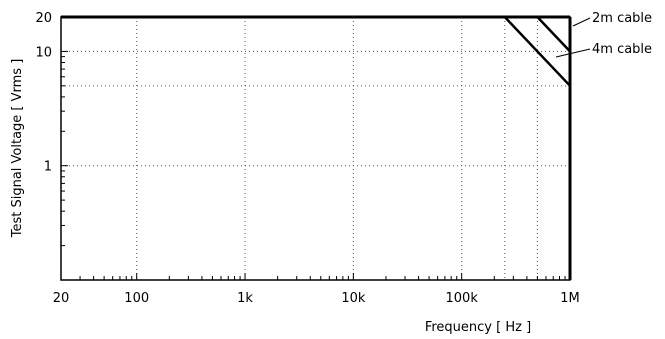 This screenshot has width=665, height=339. What do you see at coordinates (478, 327) in the screenshot?
I see `x-axis-title: Frequency [ Hz ]` at bounding box center [478, 327].